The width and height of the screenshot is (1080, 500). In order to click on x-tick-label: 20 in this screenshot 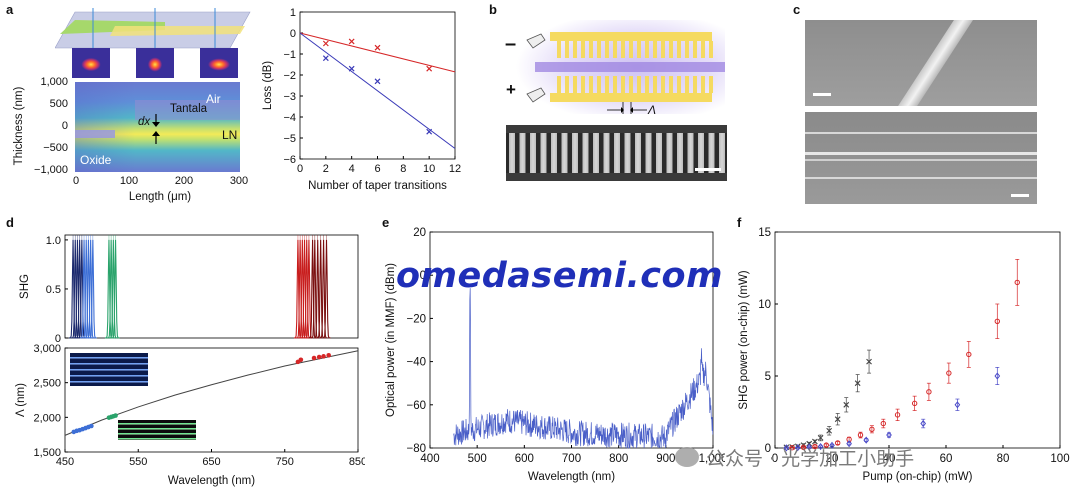, I will do `click(832, 459)`.